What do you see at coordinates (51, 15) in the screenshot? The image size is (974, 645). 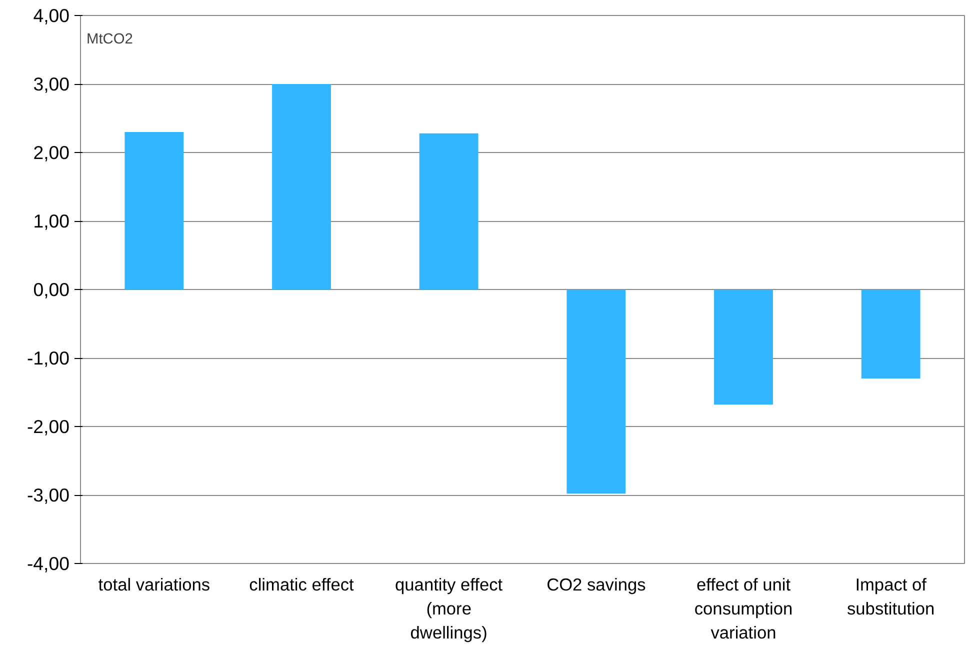 I see `y-tick-label: 4,00` at bounding box center [51, 15].